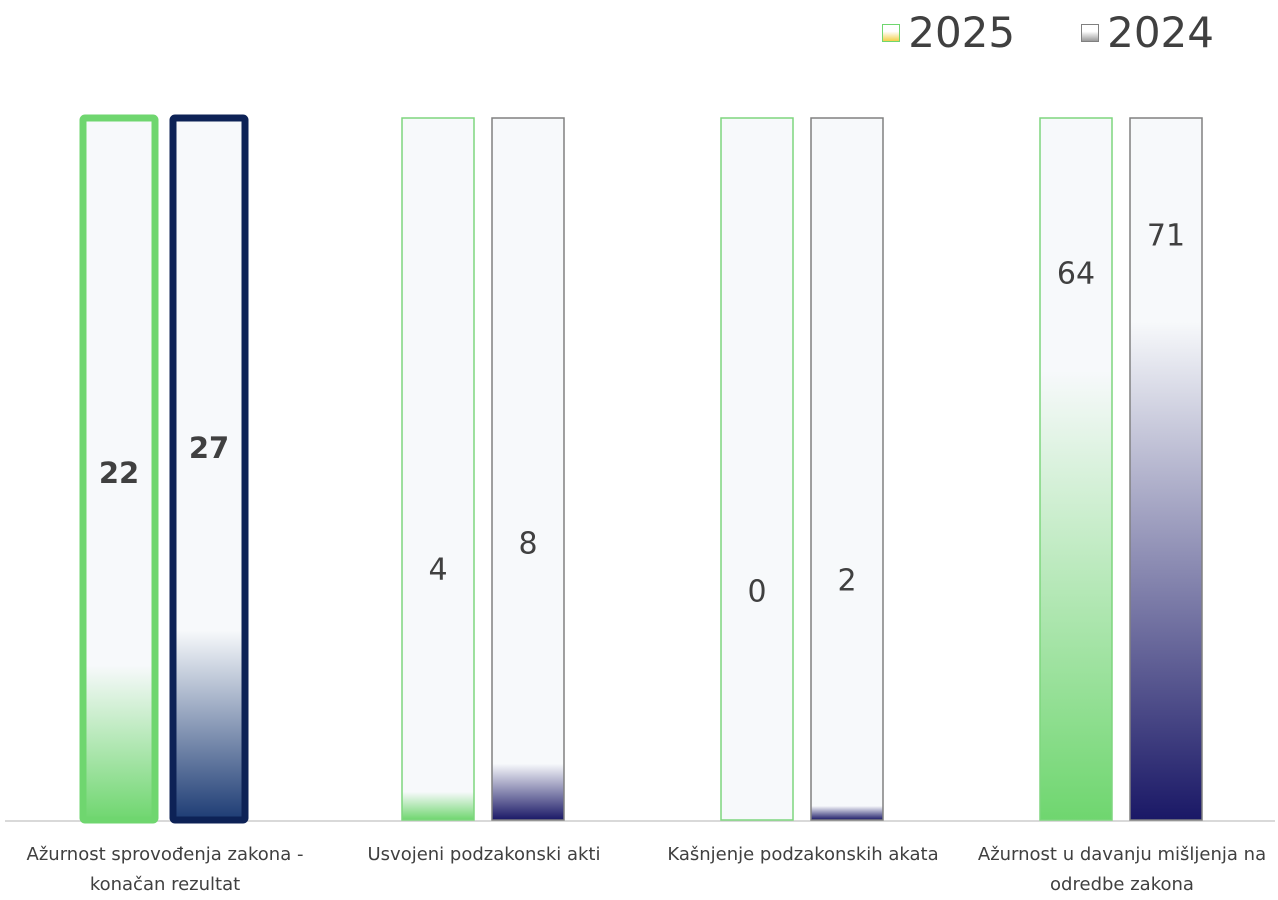  What do you see at coordinates (527, 544) in the screenshot?
I see `data-label: 8` at bounding box center [527, 544].